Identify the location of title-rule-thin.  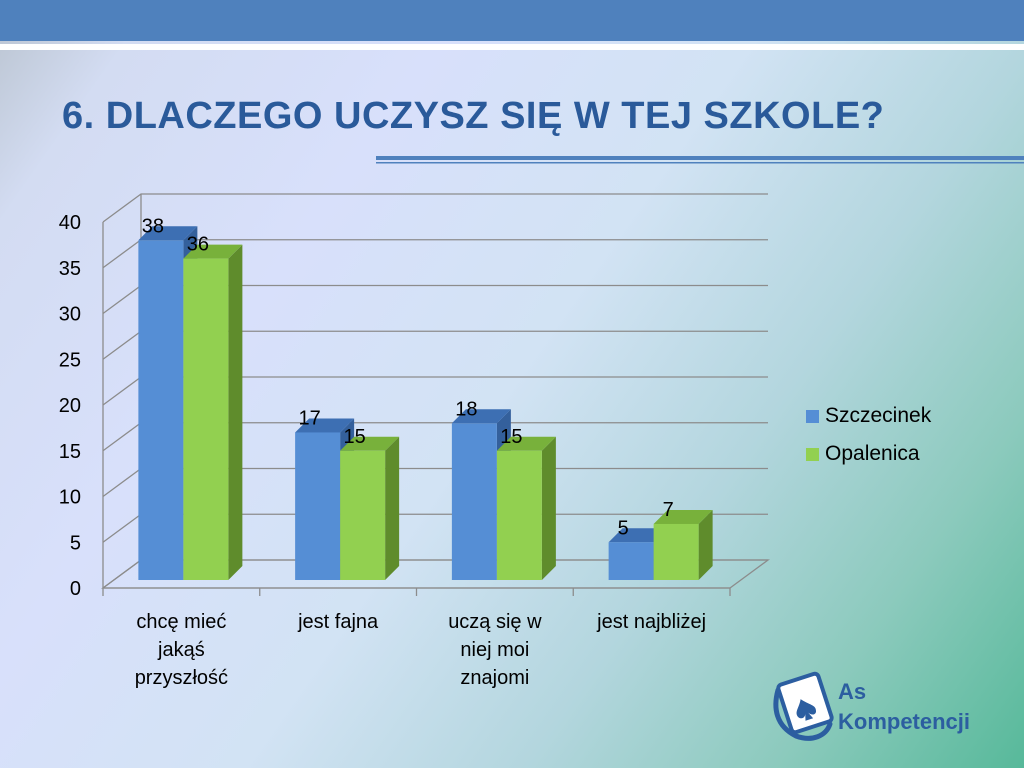
(700, 163).